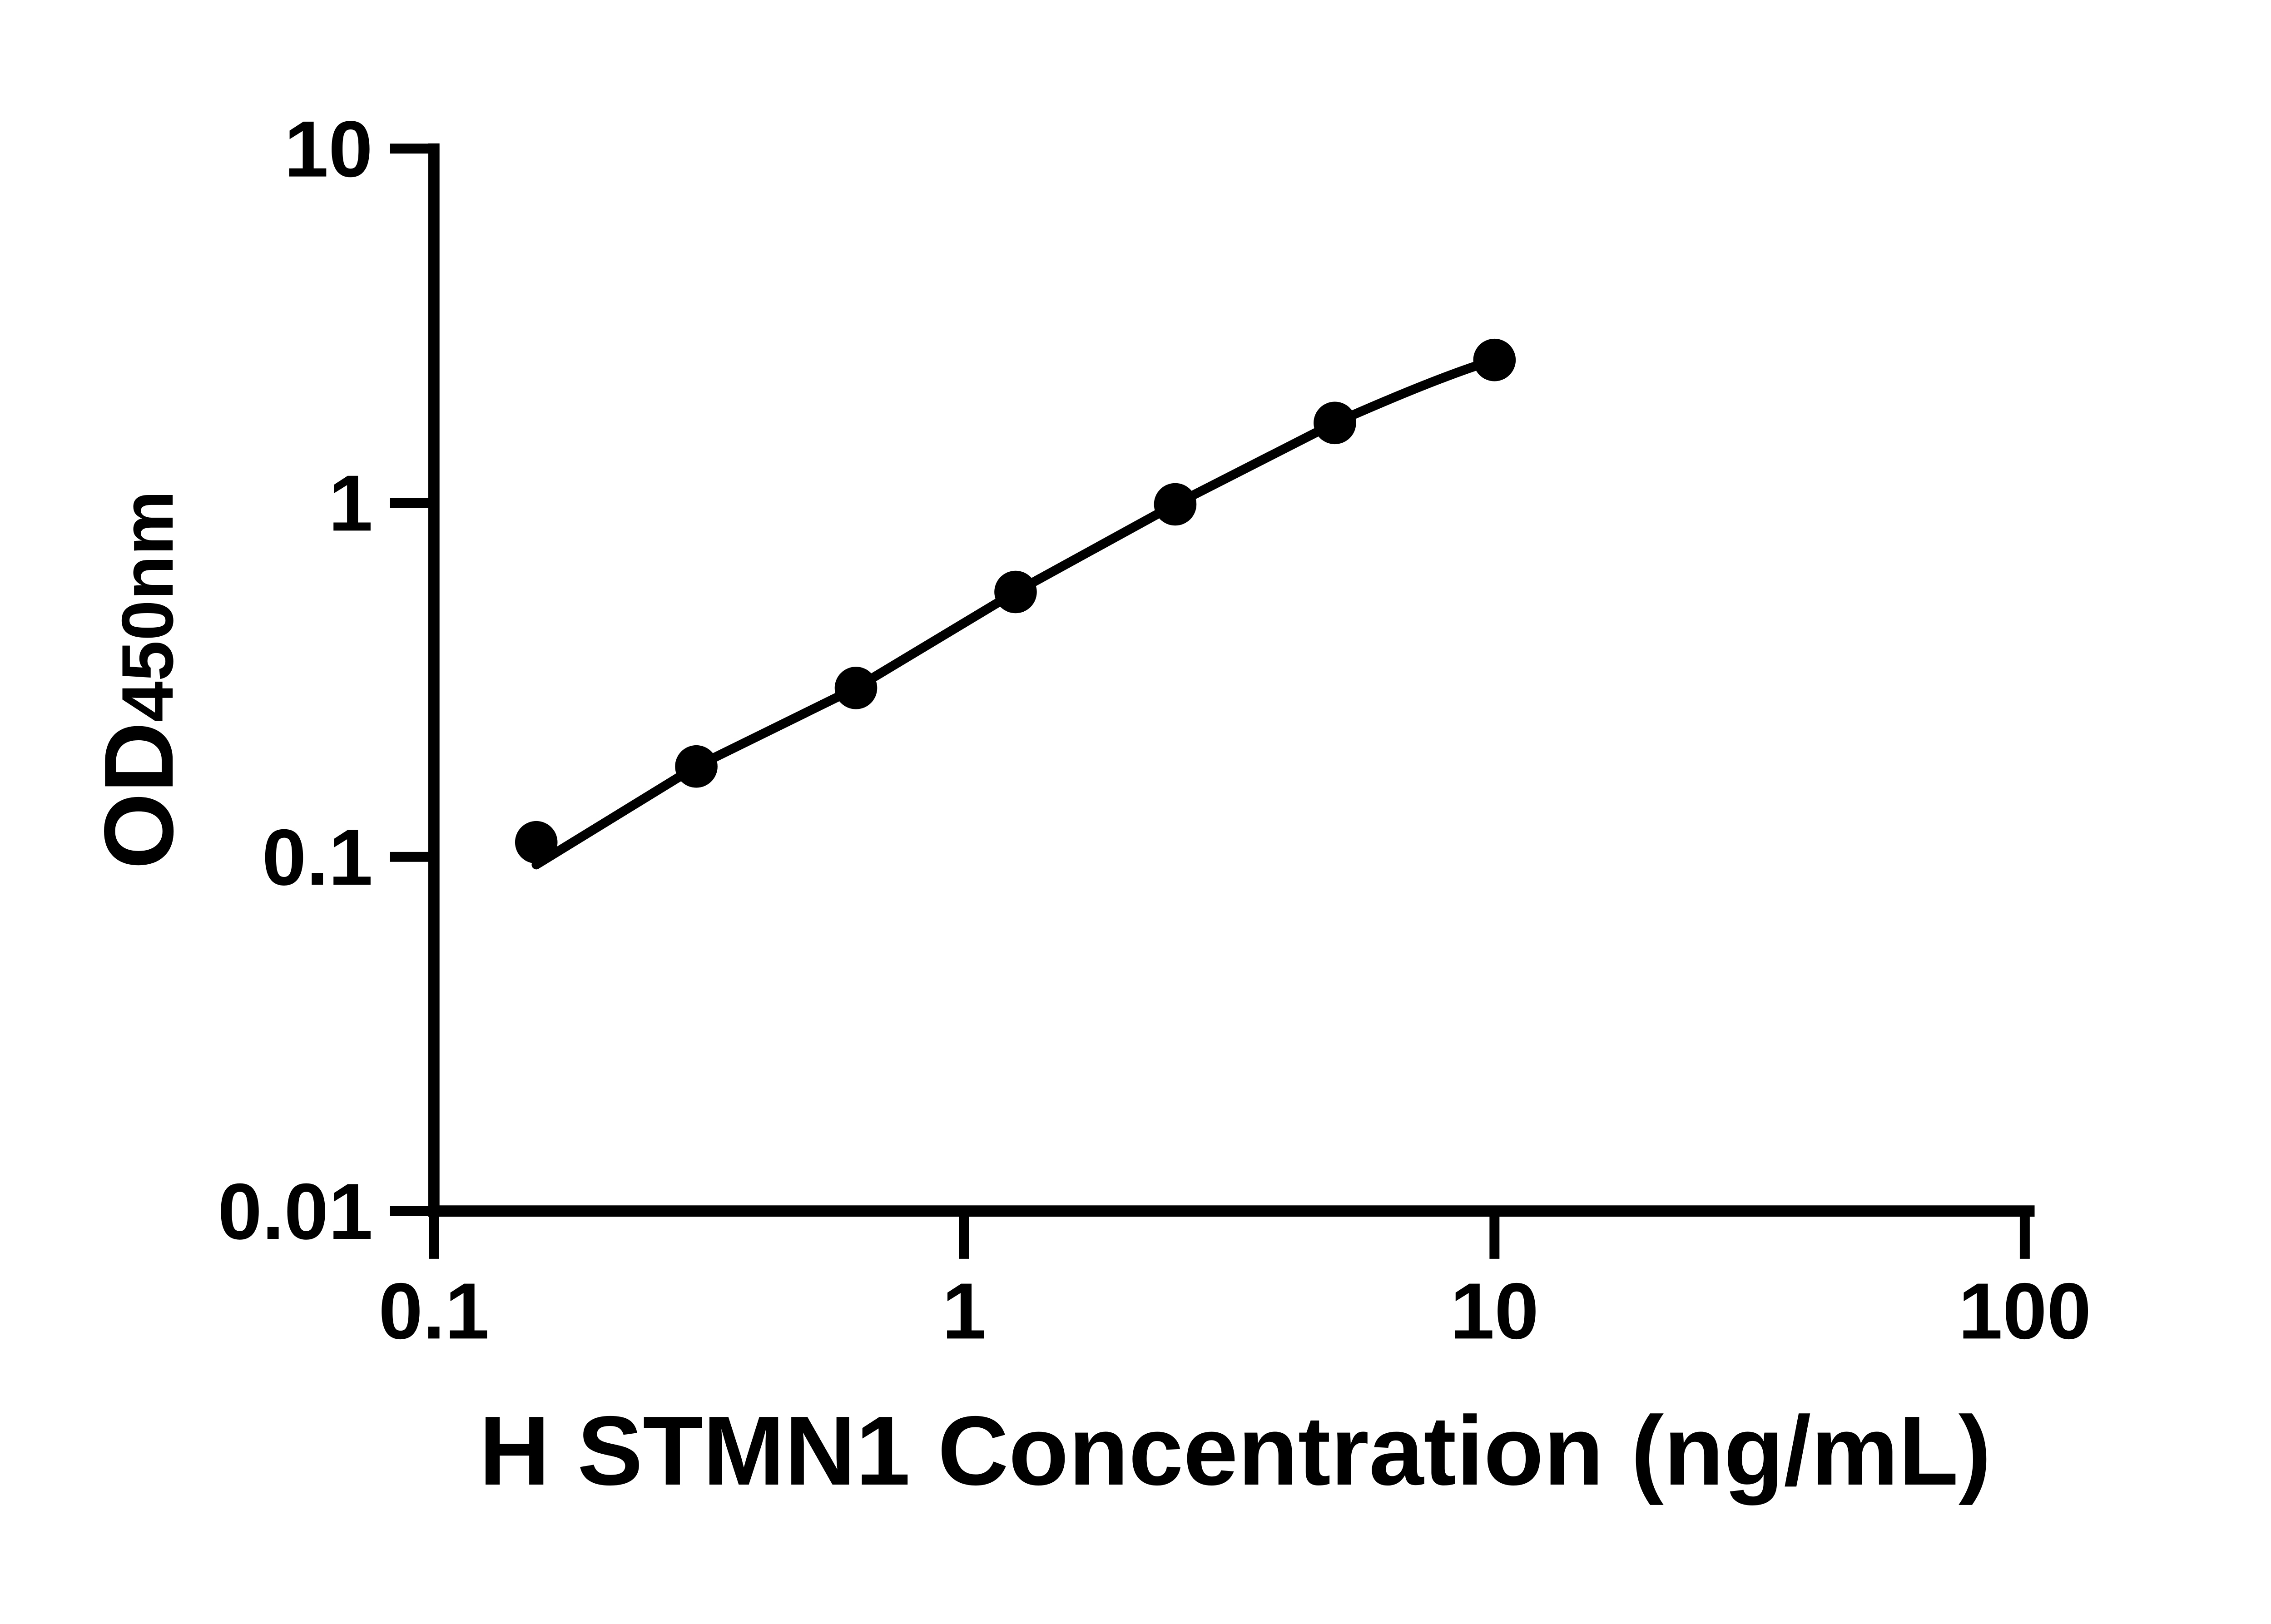 This screenshot has height=1624, width=2271. I want to click on fit-curve, so click(1015, 612).